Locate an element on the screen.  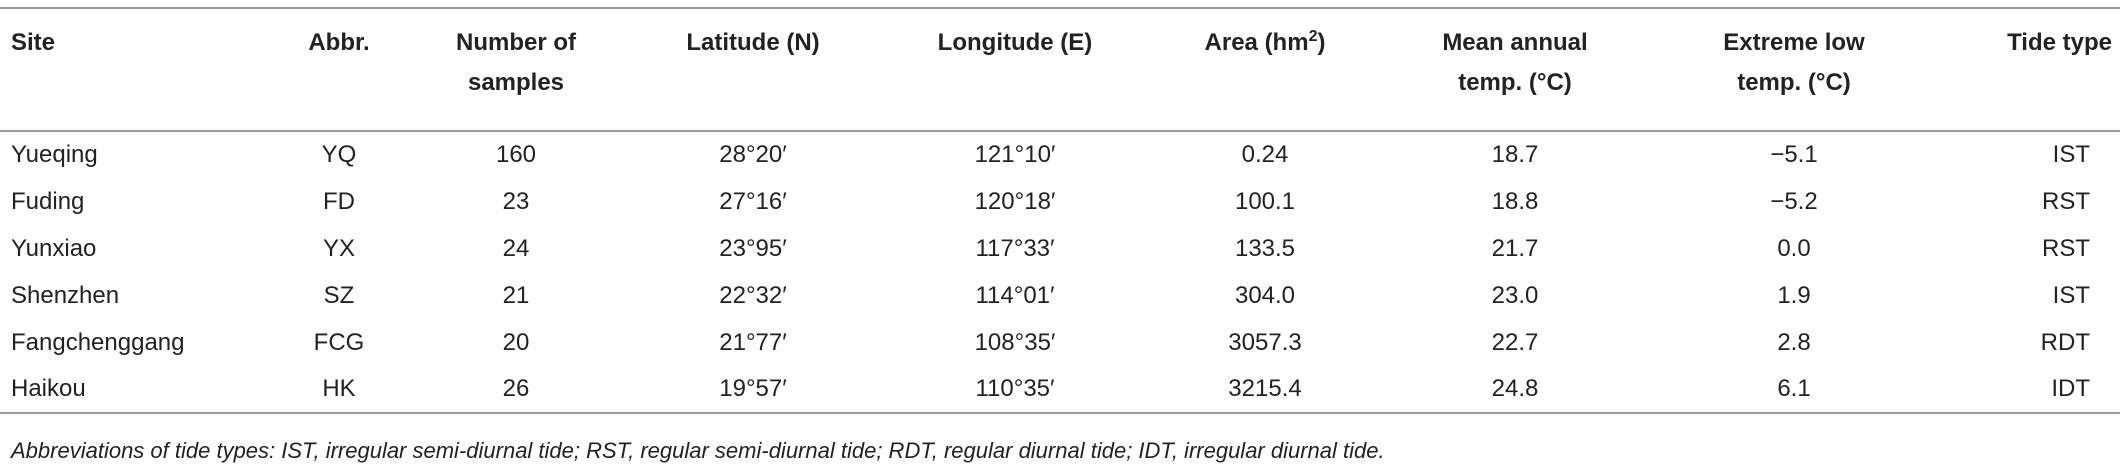
table-cell: YX is located at coordinates (338, 248).